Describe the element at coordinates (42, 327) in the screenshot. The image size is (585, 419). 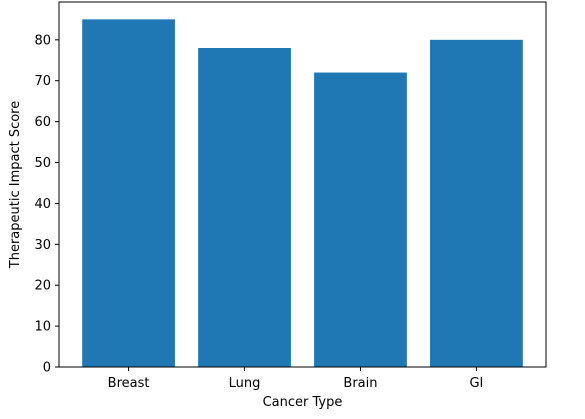
I see `y-tick-label: 10` at that location.